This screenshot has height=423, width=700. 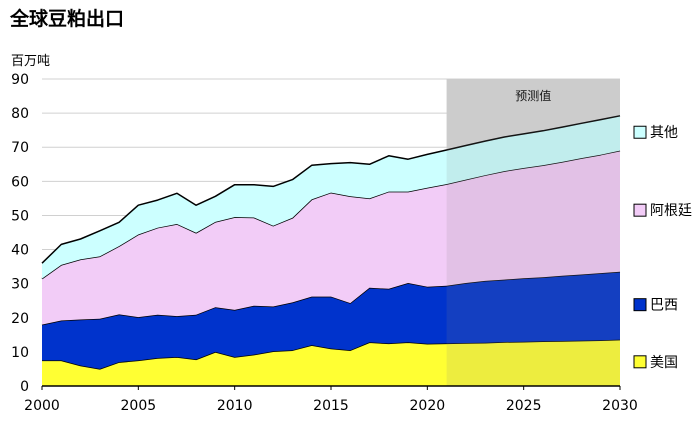 I want to click on chart-title: 全球豆粕出口, so click(x=67, y=19).